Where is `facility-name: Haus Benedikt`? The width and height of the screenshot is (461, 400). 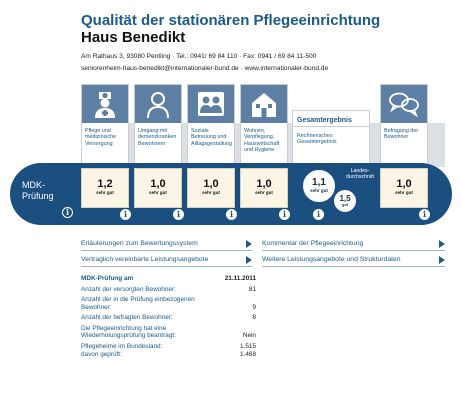 facility-name: Haus Benedikt is located at coordinates (133, 37).